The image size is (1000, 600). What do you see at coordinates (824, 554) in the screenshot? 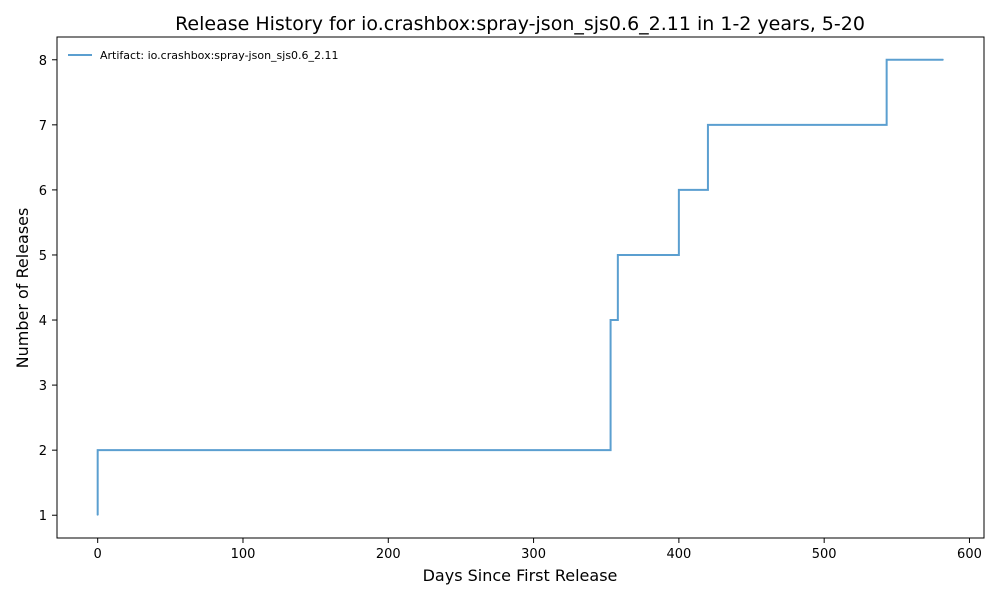
I see `x-tick-label: 500` at bounding box center [824, 554].